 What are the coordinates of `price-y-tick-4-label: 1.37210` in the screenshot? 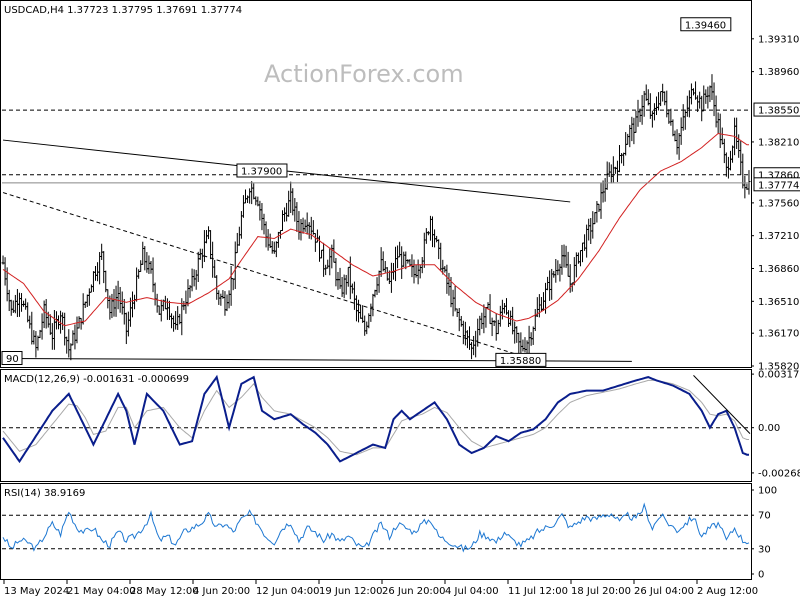 It's located at (778, 236).